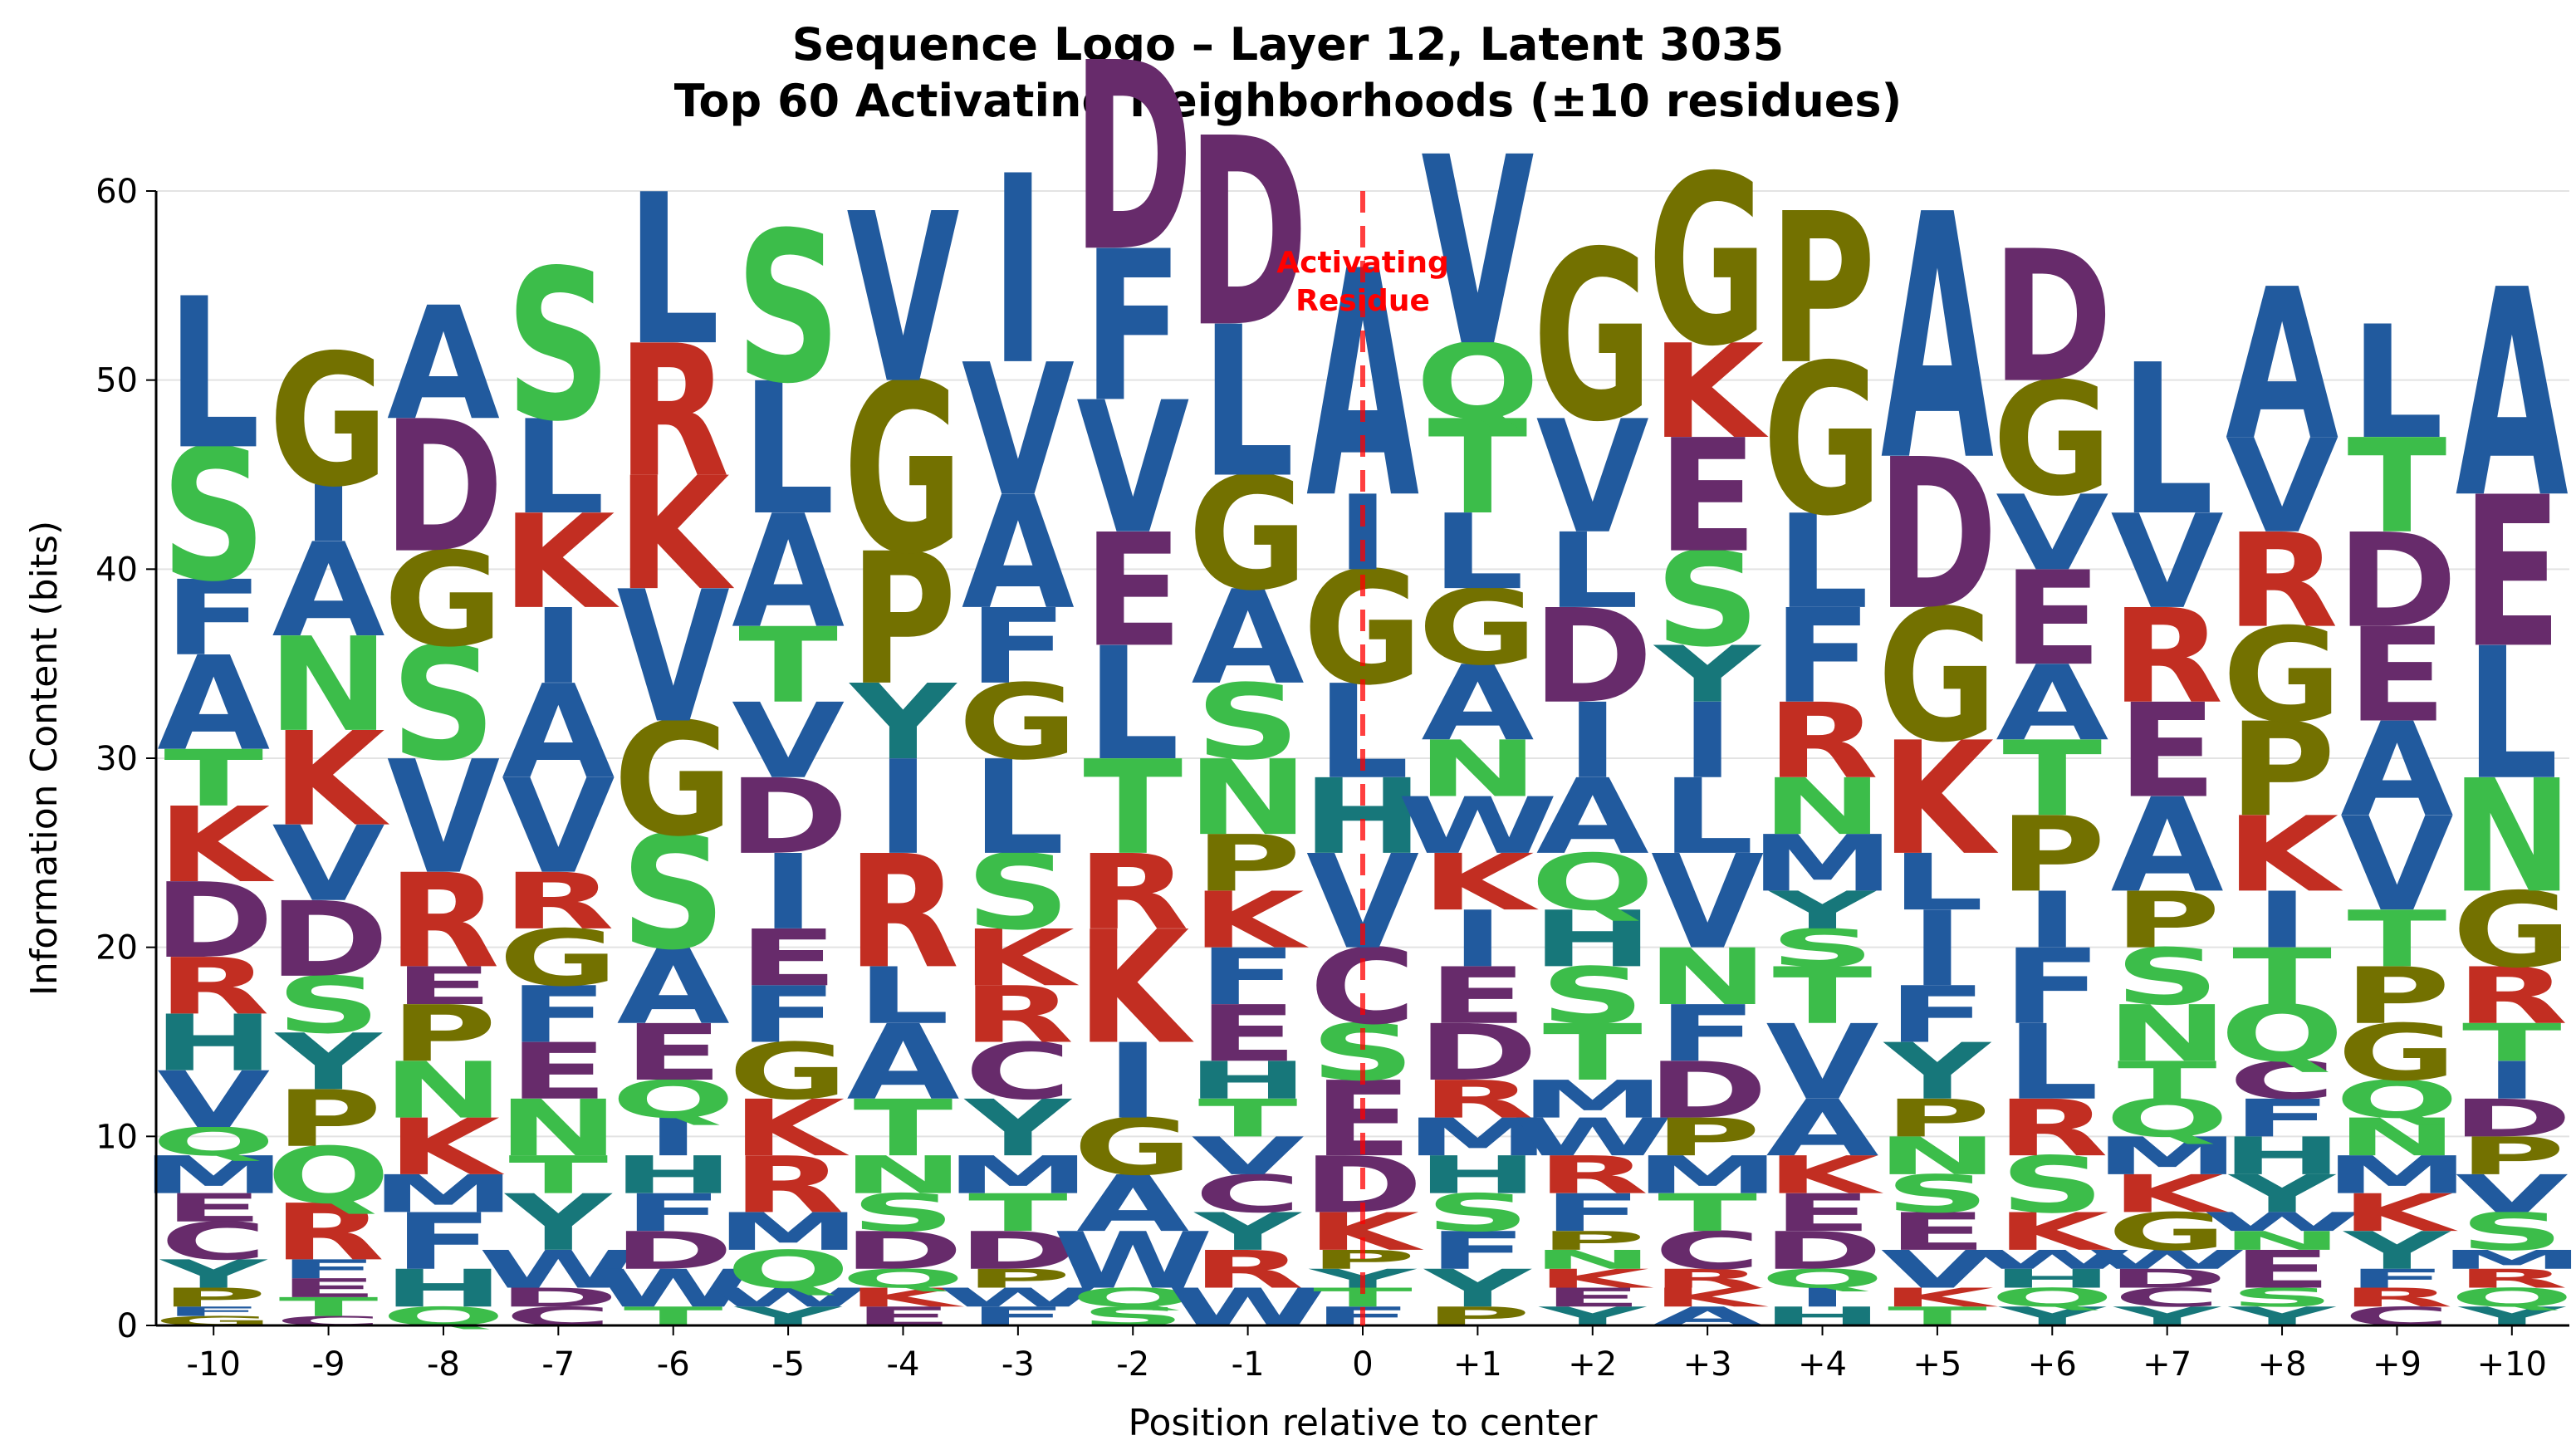 This screenshot has height=1455, width=2576. What do you see at coordinates (1133, 1297) in the screenshot?
I see `logo-letter-Q: Q` at bounding box center [1133, 1297].